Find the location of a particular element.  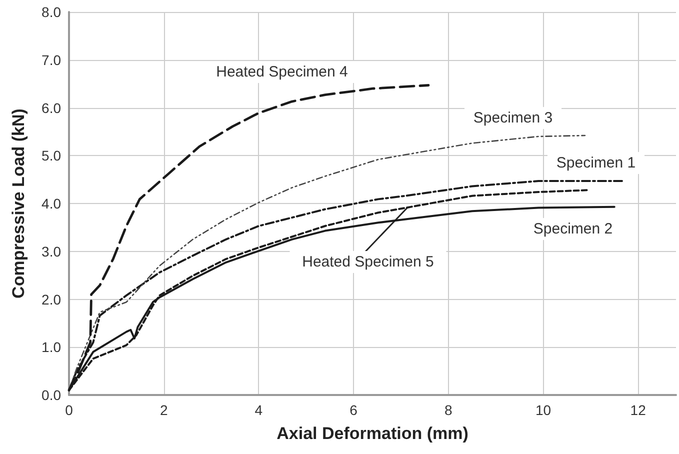

x-tick-label: 12 is located at coordinates (638, 410).